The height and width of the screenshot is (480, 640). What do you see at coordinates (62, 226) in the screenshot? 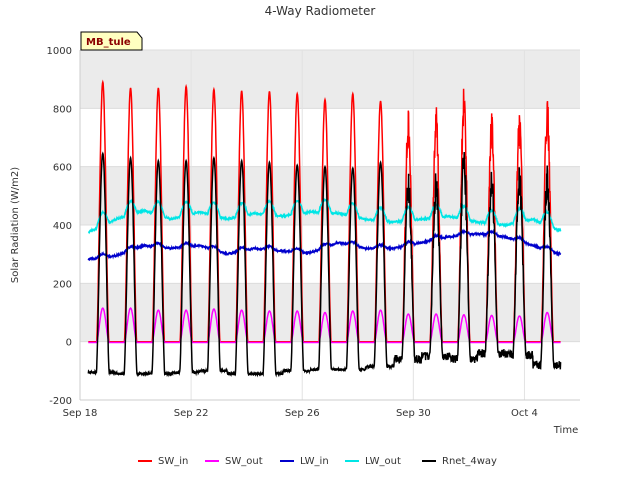
I see `y-tick-label: 400` at bounding box center [62, 226].